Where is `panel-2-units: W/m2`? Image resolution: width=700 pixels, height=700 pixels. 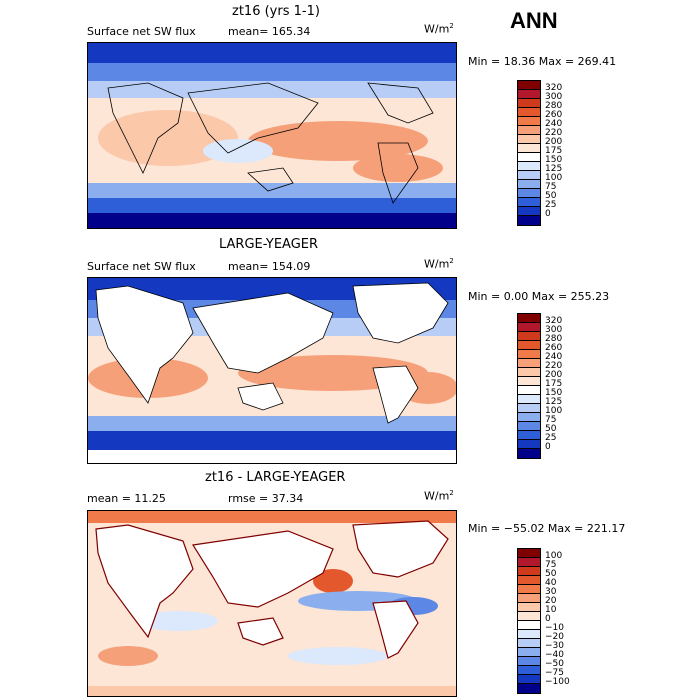
panel-2-units: W/m2 is located at coordinates (439, 264).